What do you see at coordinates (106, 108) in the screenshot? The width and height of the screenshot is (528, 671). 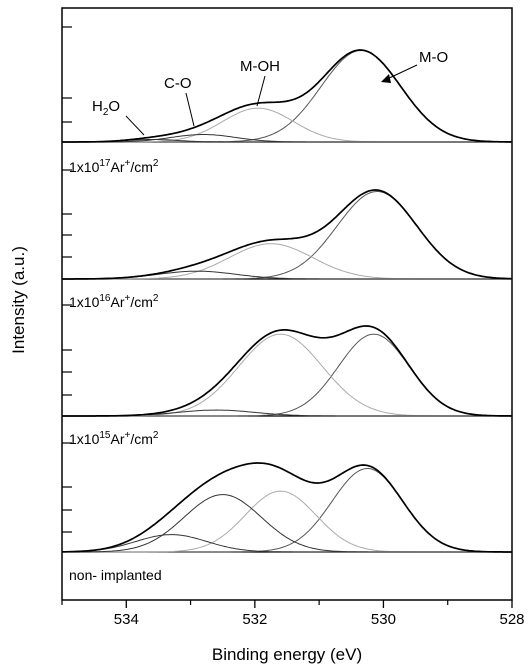 I see `peak-label-h2o: H2O` at bounding box center [106, 108].